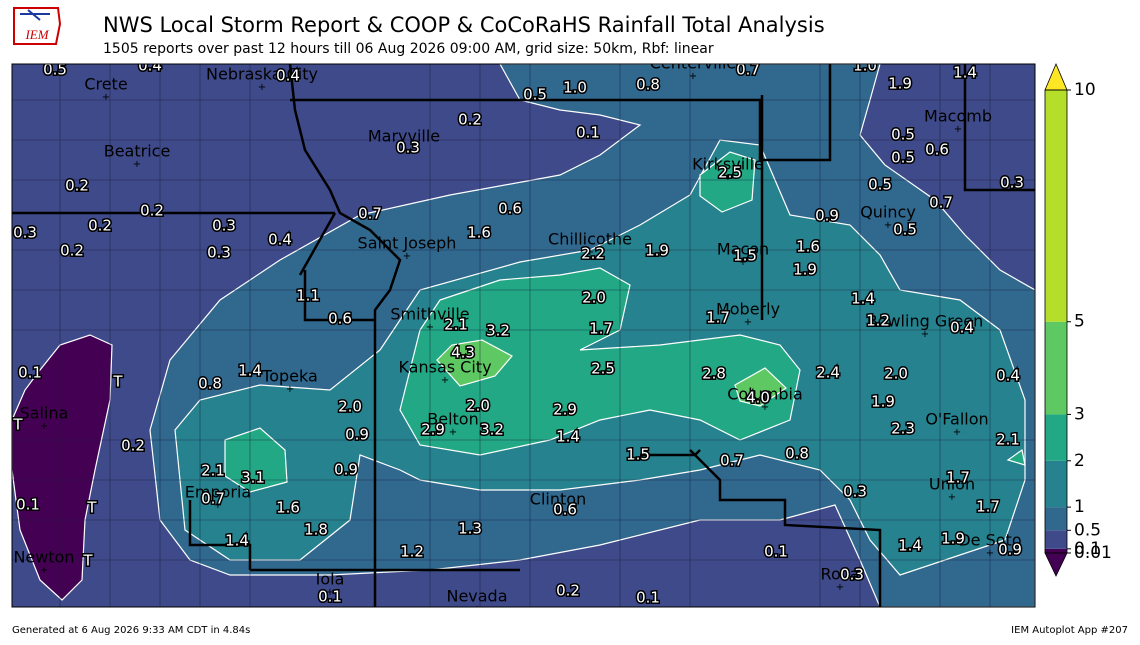 This screenshot has height=645, width=1140. Describe the element at coordinates (463, 353) in the screenshot. I see `value-label: 4.3` at that location.